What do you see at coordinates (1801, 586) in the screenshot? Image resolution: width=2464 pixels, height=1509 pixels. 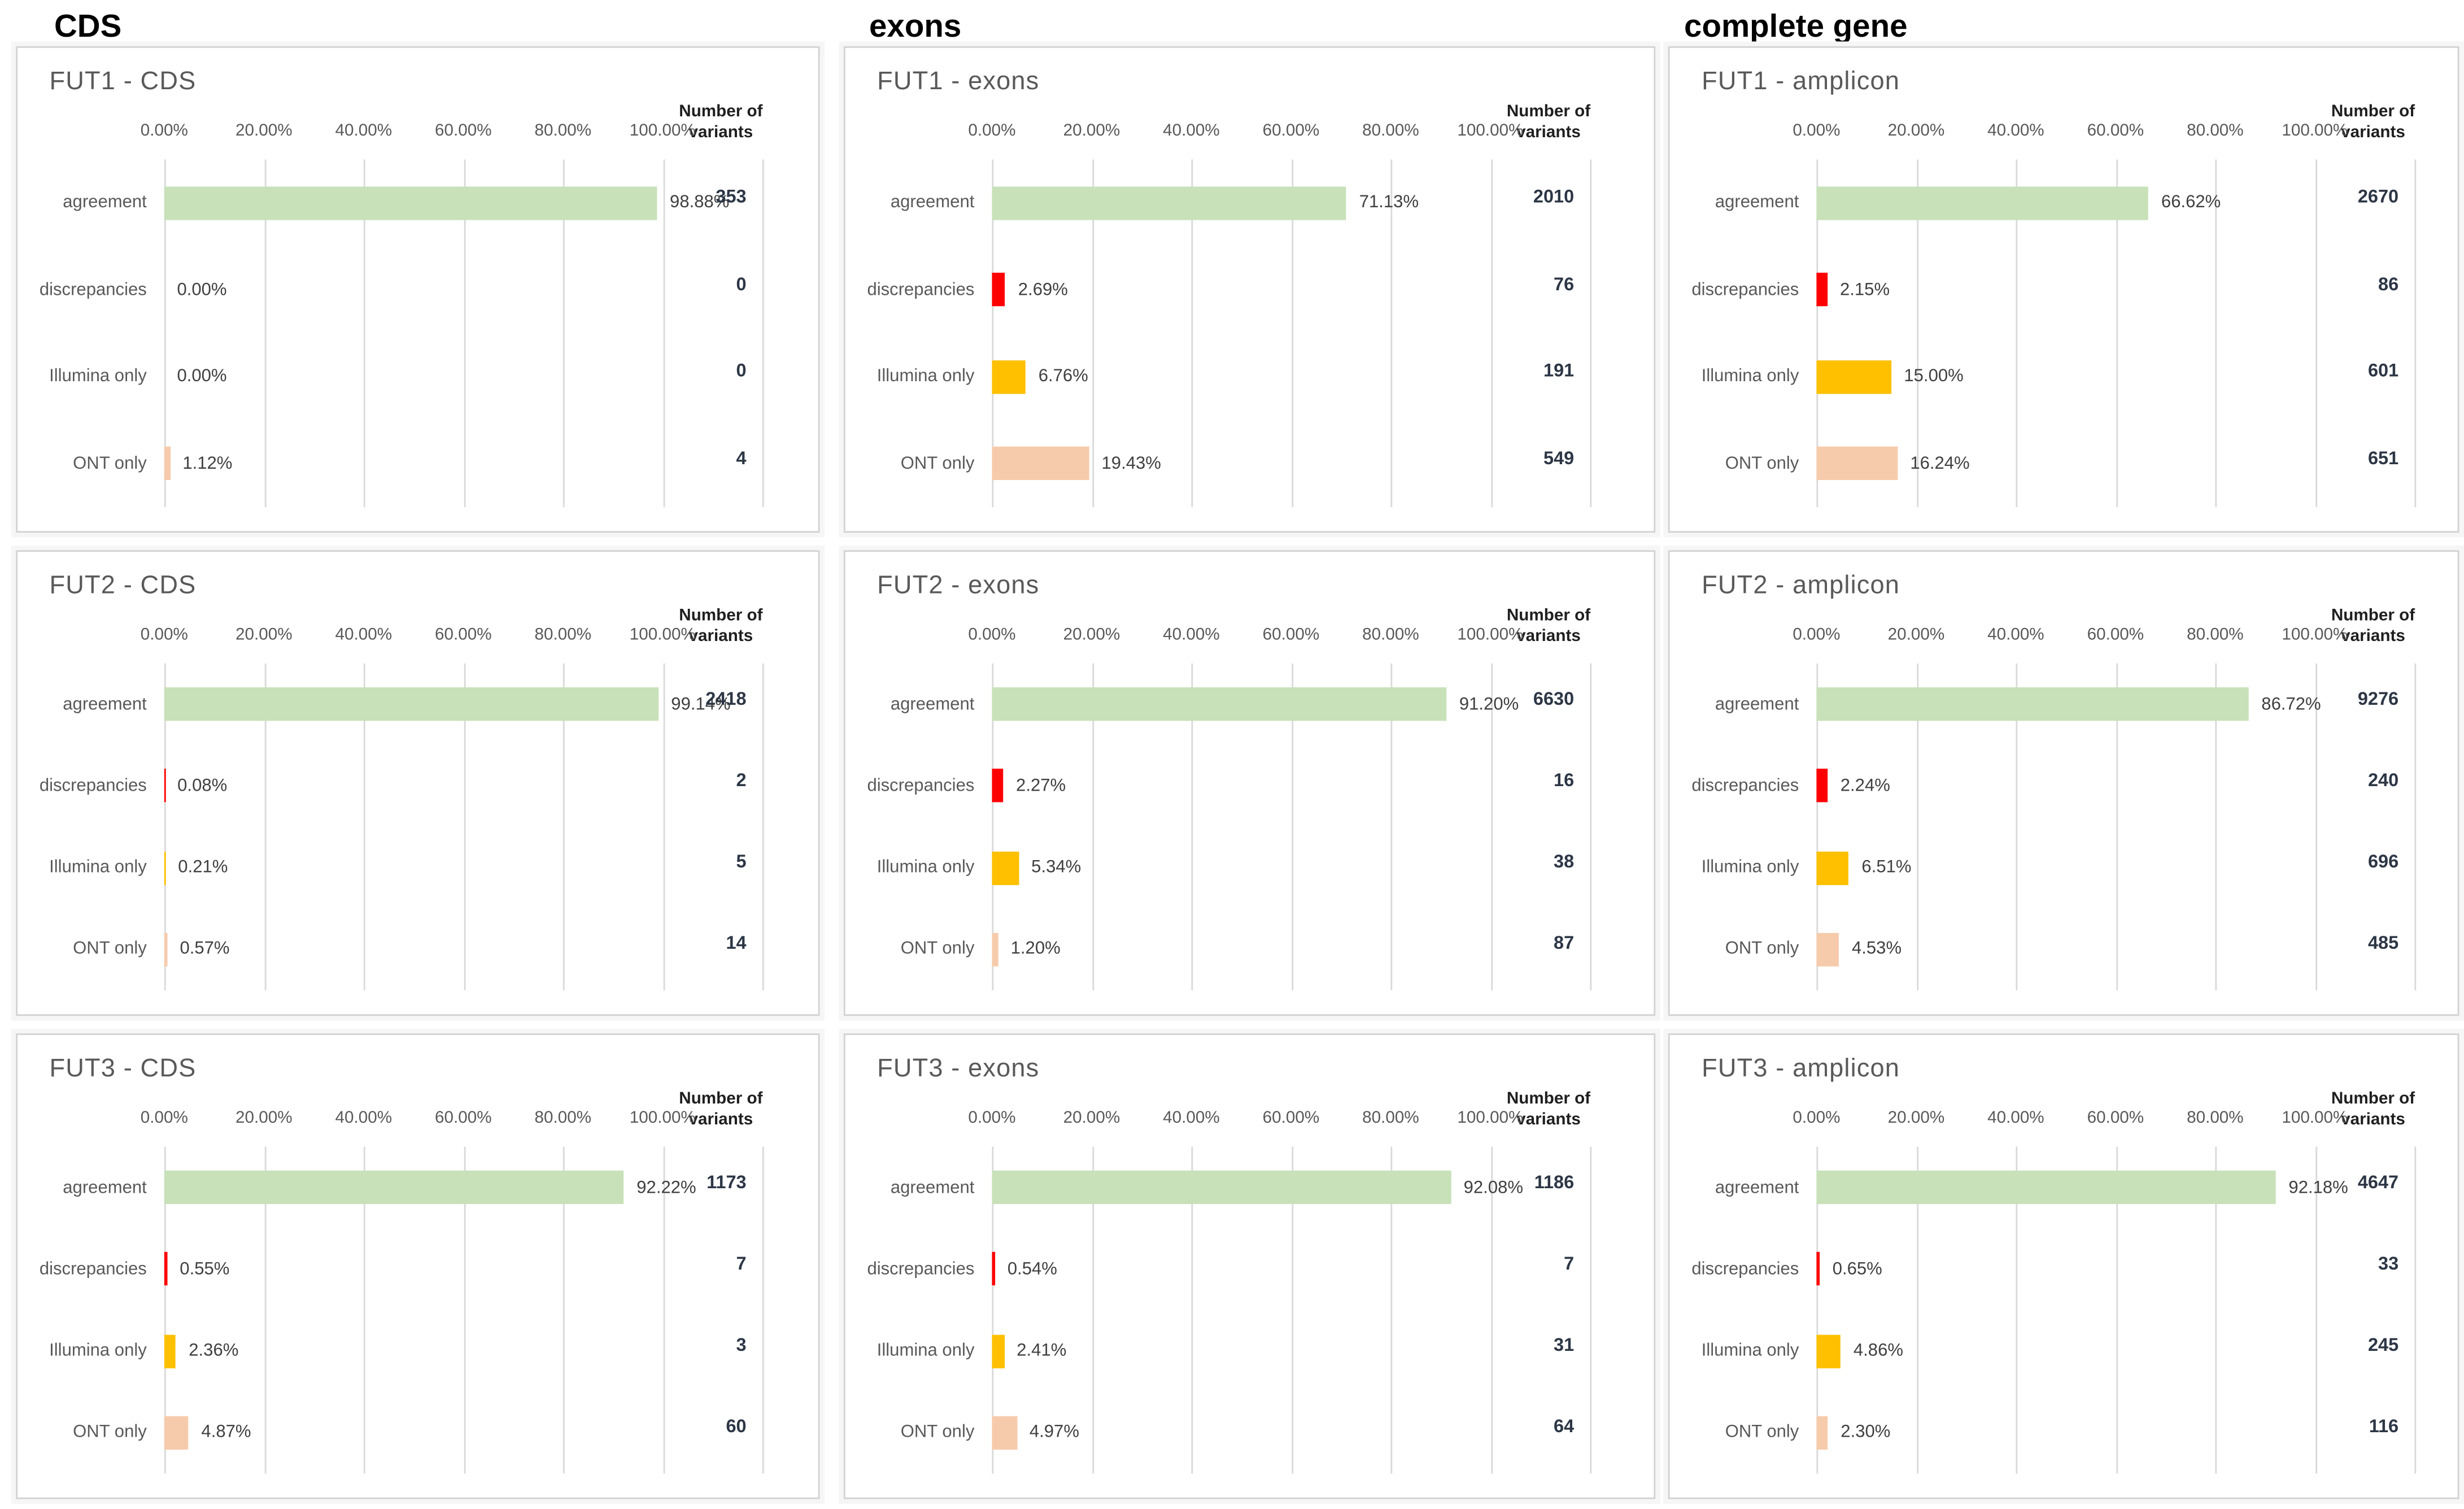 I see `chart-title: FUT2 - amplicon` at bounding box center [1801, 586].